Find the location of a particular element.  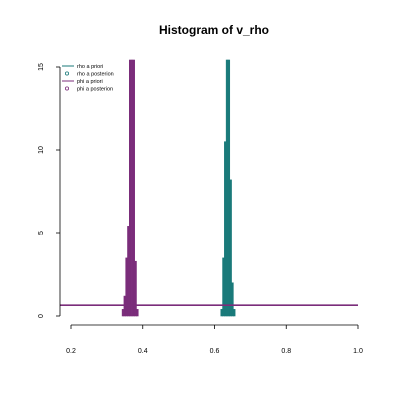

y-tick-label-3: 15 is located at coordinates (41, 67).